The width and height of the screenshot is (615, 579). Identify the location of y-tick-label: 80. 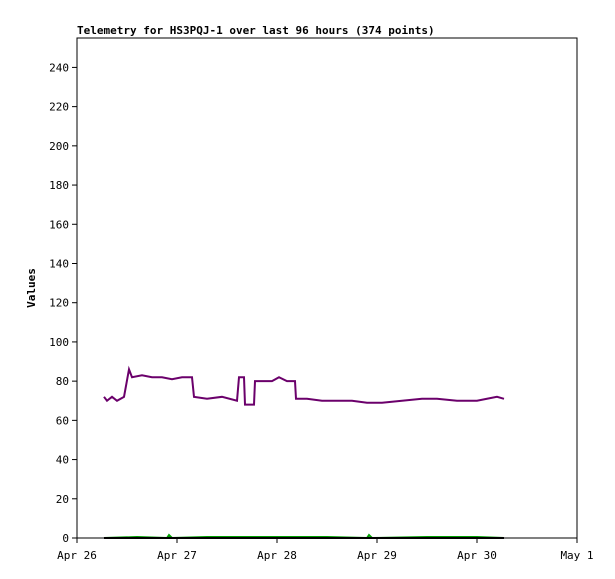
(62, 381).